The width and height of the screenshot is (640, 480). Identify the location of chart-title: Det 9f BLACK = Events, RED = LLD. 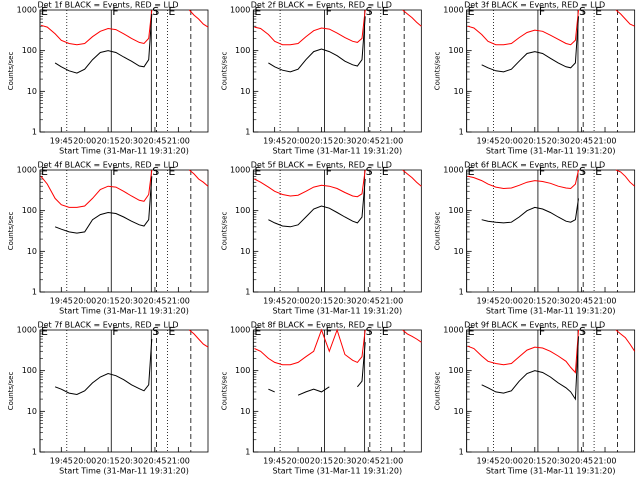
(534, 325).